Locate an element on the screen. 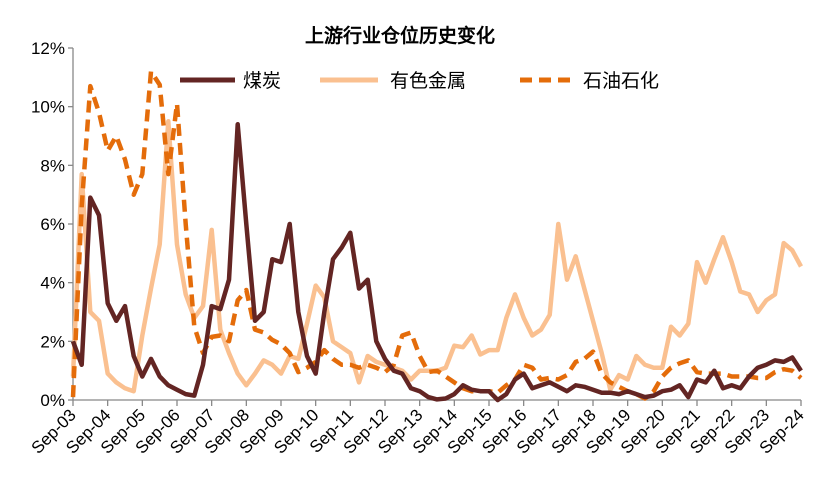 This screenshot has height=496, width=824. legend-label: 煤炭 is located at coordinates (262, 81).